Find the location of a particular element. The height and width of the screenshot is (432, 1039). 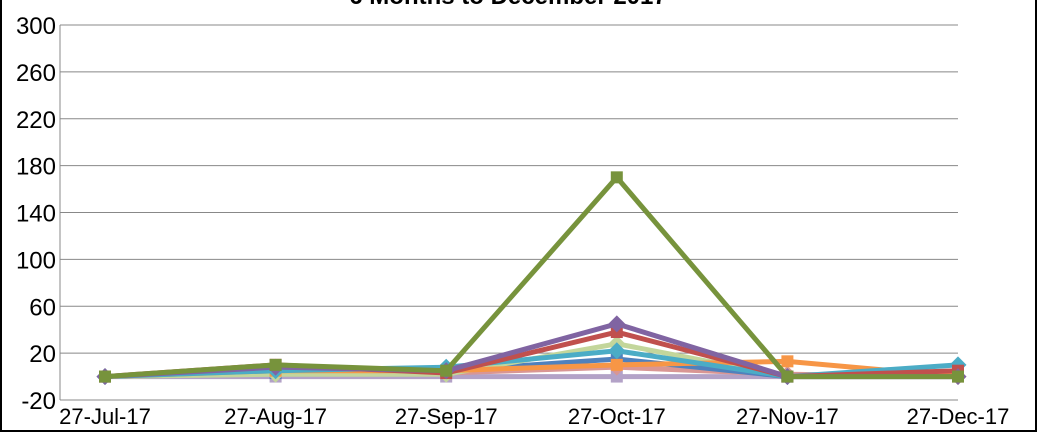

y-tick-label: 300 is located at coordinates (36, 26).